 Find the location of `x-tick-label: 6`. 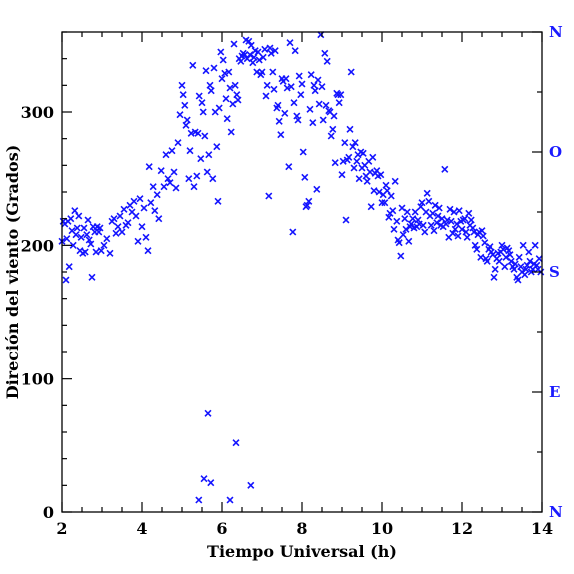

x-tick-label: 6 is located at coordinates (221, 528).